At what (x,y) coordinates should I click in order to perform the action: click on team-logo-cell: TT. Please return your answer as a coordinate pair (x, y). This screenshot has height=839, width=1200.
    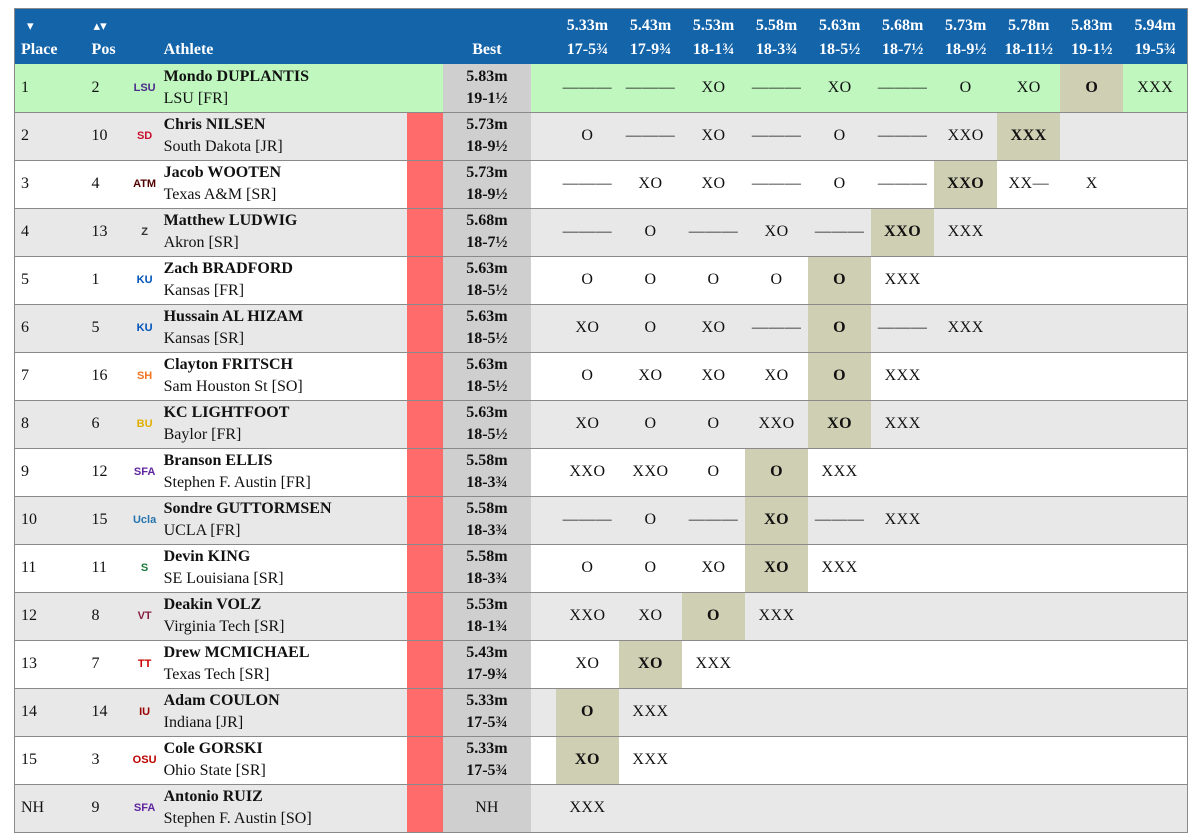
    Looking at the image, I should click on (144, 664).